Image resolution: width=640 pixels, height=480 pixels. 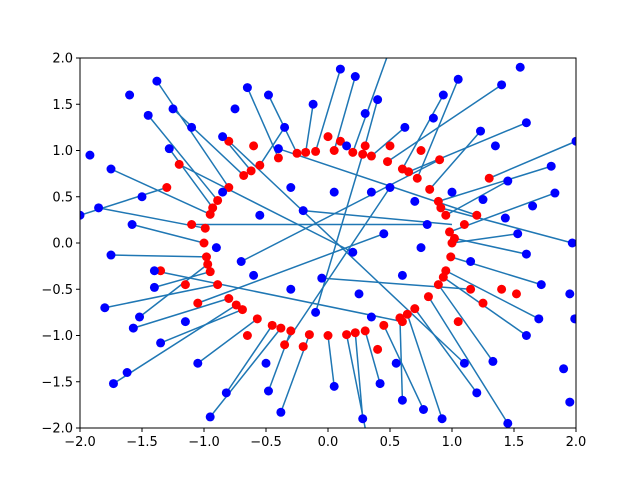 What do you see at coordinates (57, 290) in the screenshot?
I see `y-tick-label: −0.5` at bounding box center [57, 290].